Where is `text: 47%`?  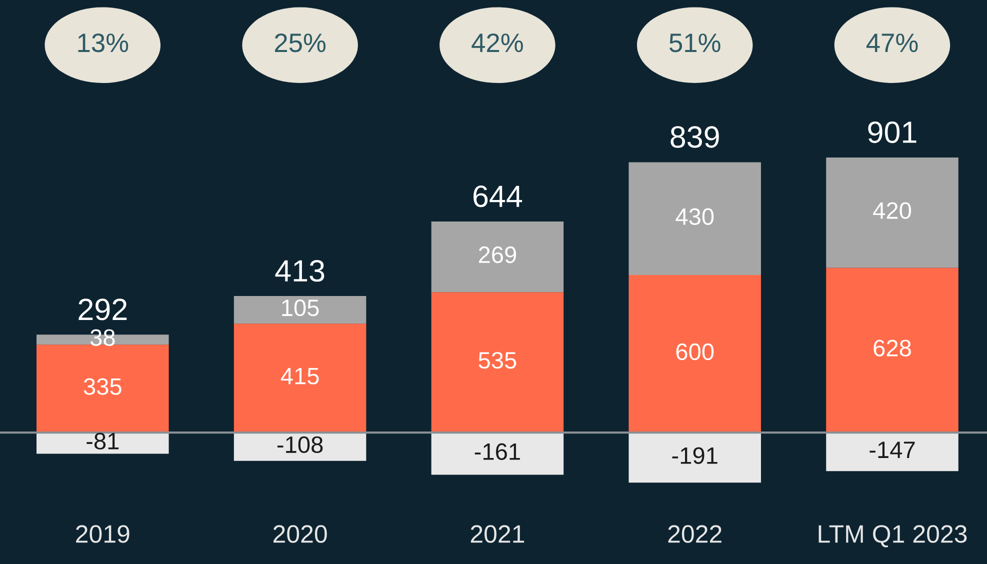
text: 47% is located at coordinates (892, 43).